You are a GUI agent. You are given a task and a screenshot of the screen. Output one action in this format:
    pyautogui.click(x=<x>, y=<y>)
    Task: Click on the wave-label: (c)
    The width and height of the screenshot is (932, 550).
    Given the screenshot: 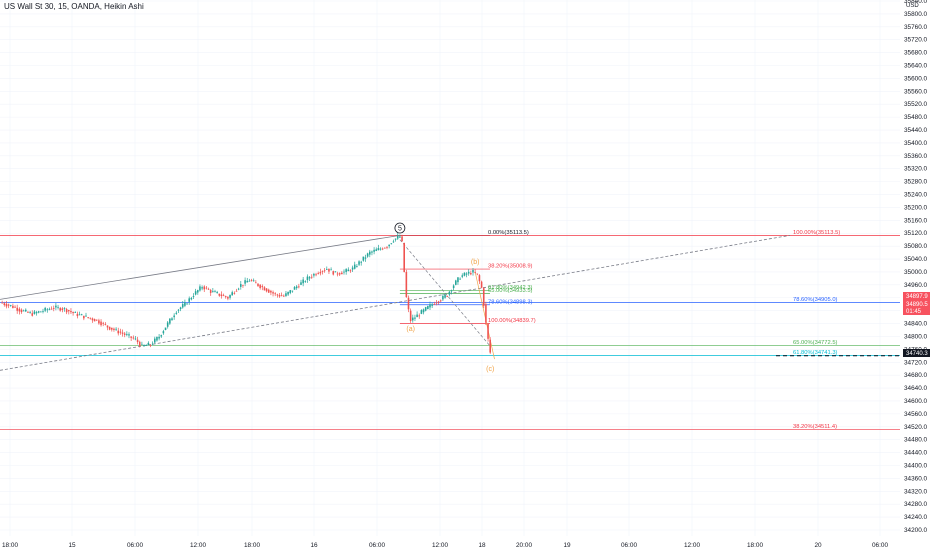 What is the action you would take?
    pyautogui.click(x=490, y=369)
    